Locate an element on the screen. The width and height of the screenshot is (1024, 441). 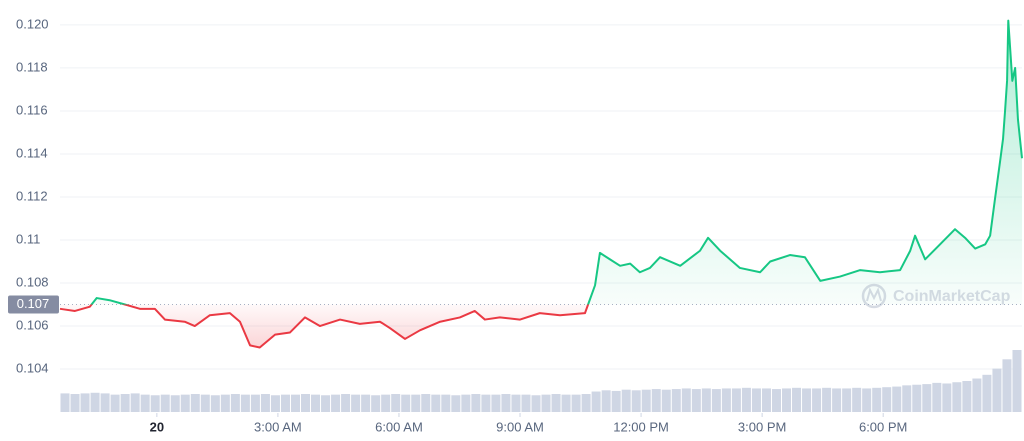
watermark: CoinMarketCap is located at coordinates (936, 296).